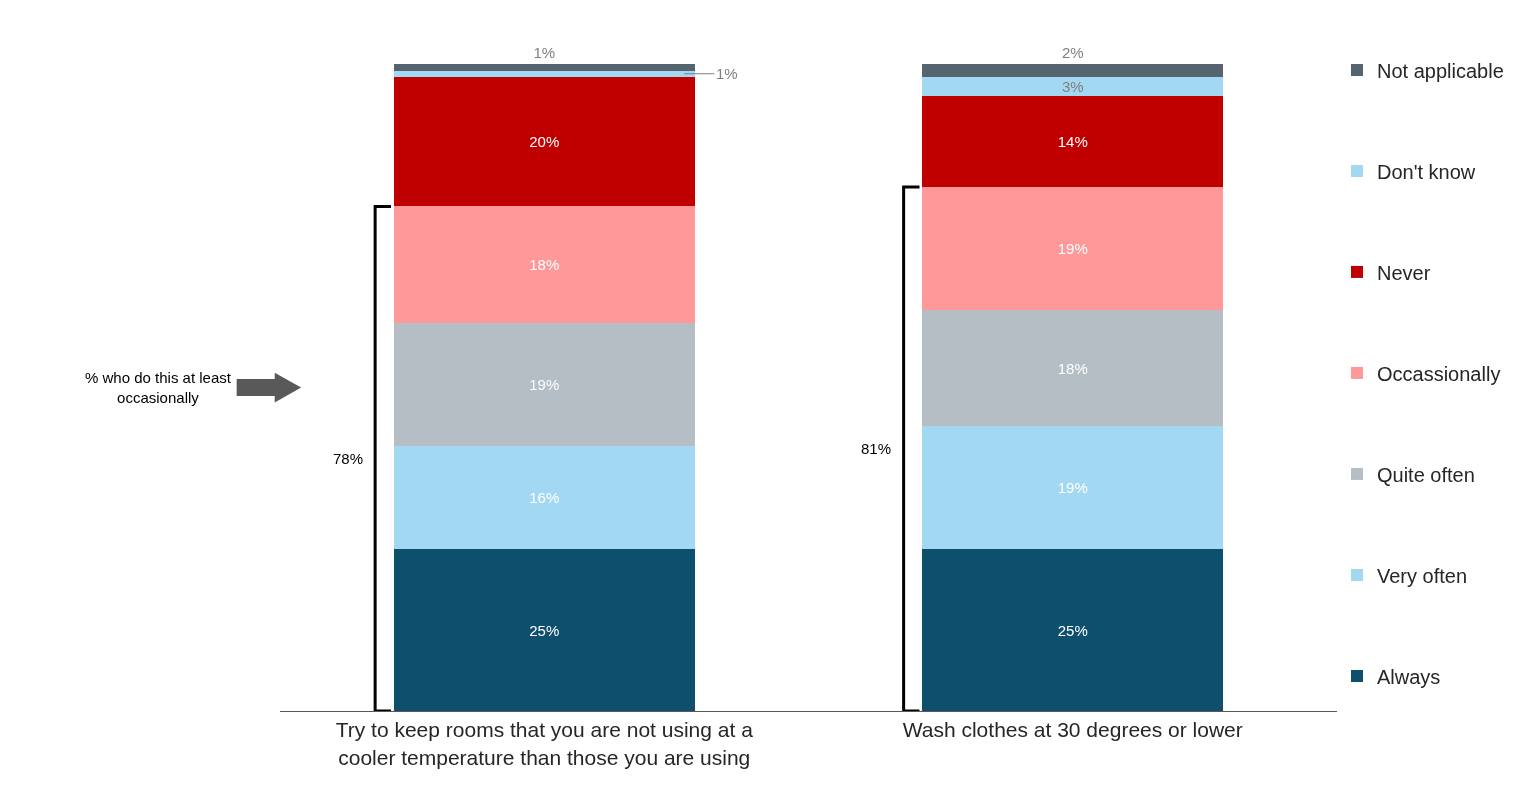  What do you see at coordinates (876, 448) in the screenshot?
I see `annotation: 81%` at bounding box center [876, 448].